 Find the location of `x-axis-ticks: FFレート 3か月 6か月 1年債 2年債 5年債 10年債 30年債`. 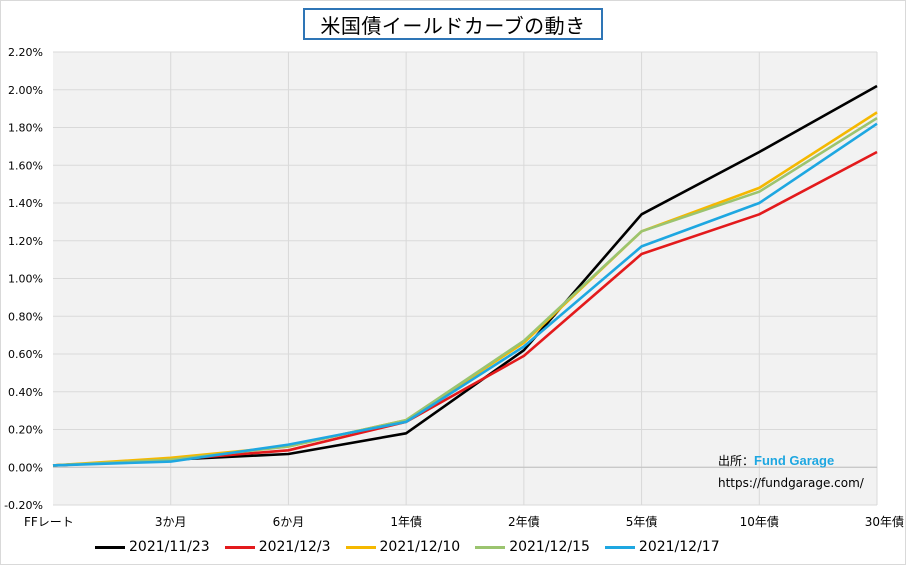

x-axis-ticks: FFレート 3か月 6か月 1年債 2年債 5年債 10年債 30年債 is located at coordinates (464, 521).